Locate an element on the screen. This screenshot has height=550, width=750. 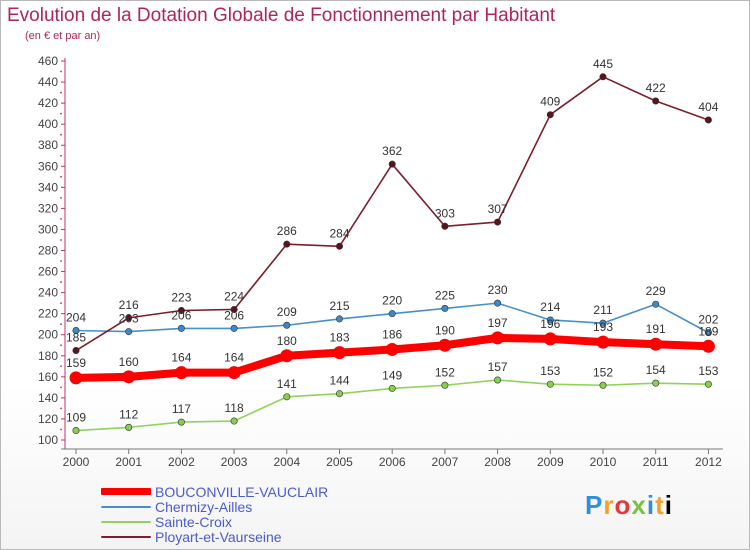
data-label-bouconville: 183 is located at coordinates (339, 338).